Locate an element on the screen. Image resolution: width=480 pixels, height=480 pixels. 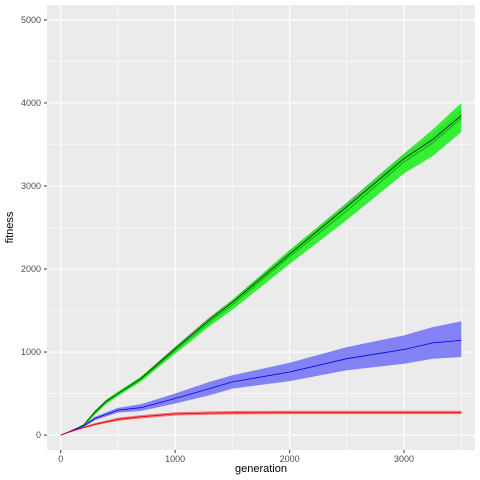
y-tick-label: 5000 is located at coordinates (31, 20).